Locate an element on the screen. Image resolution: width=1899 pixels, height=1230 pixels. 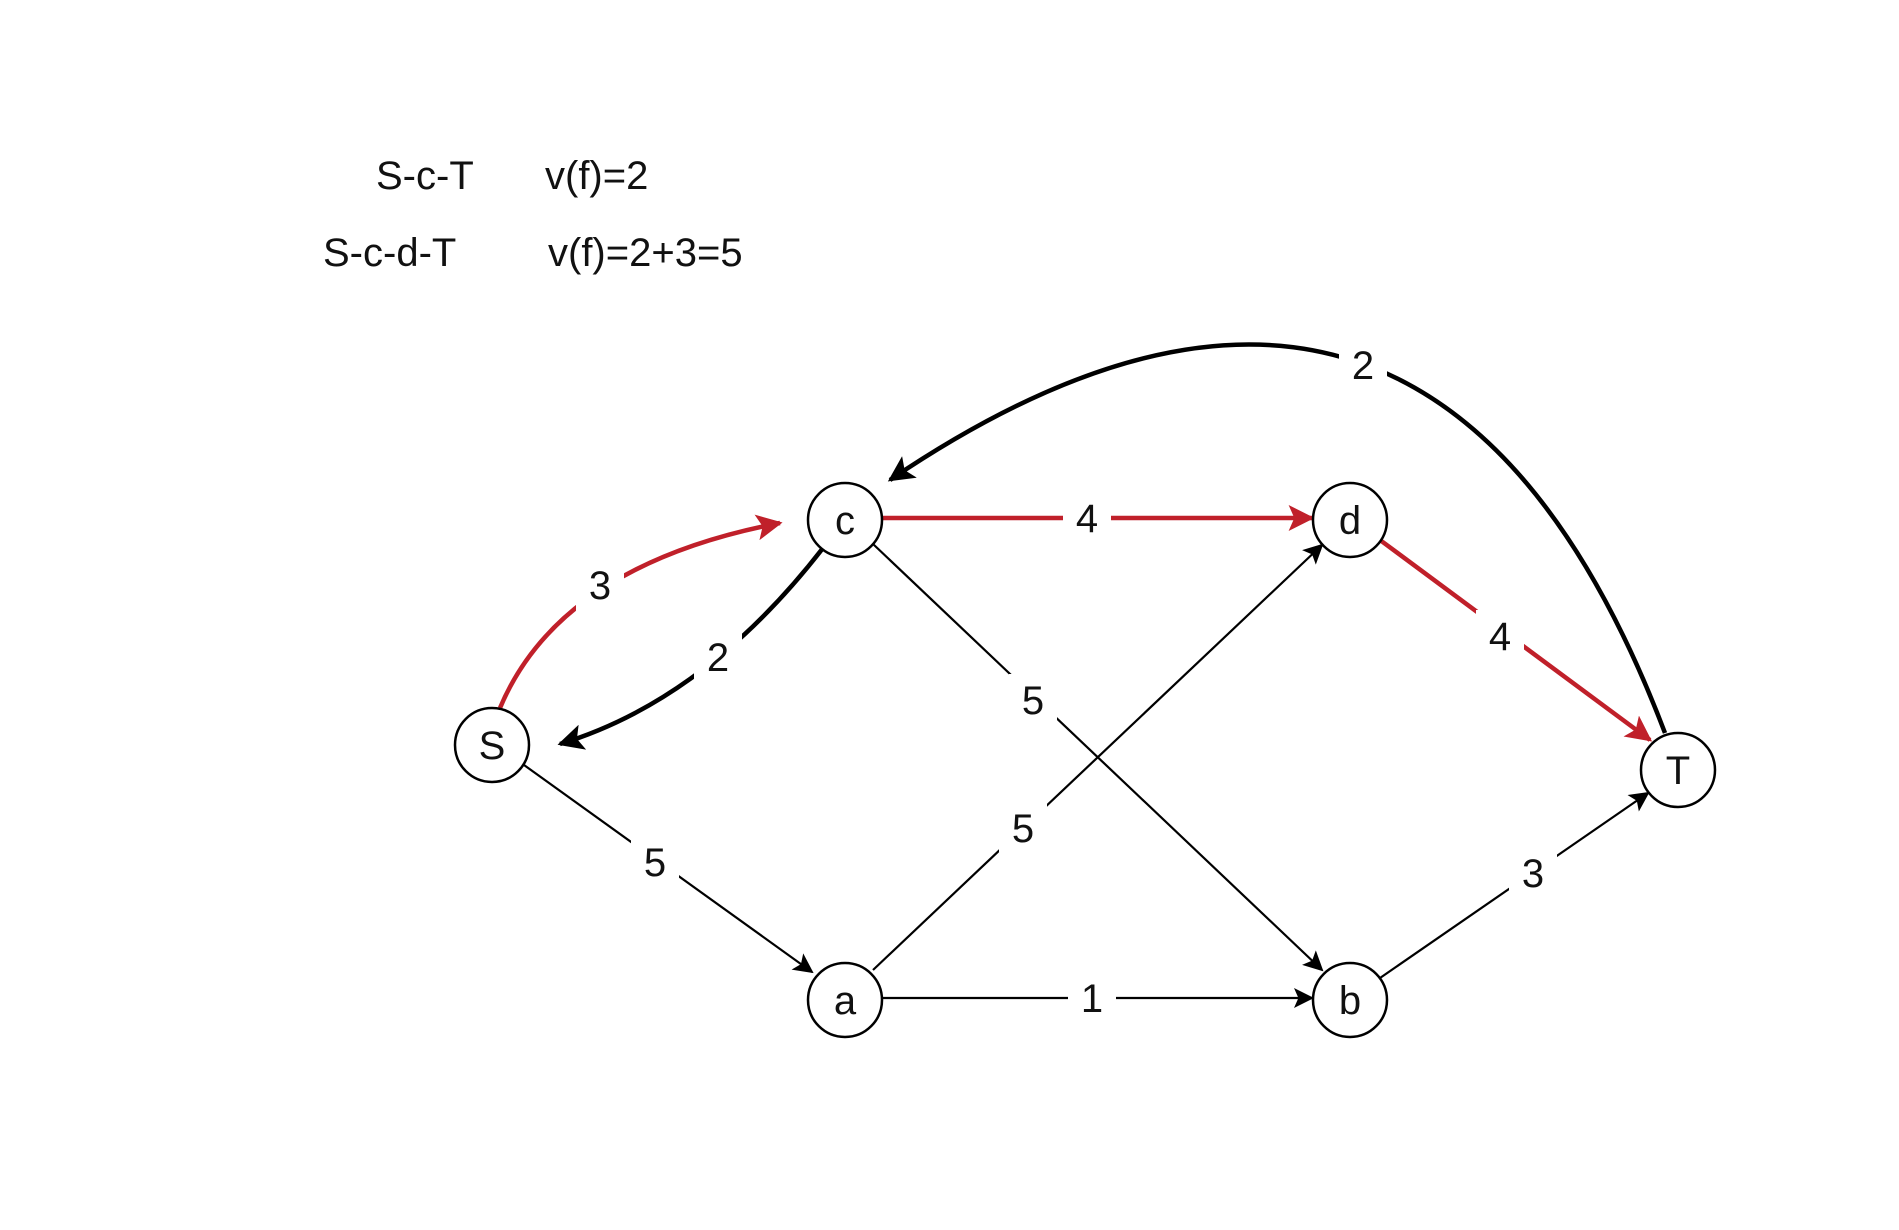
node-label-S: S is located at coordinates (492, 746).